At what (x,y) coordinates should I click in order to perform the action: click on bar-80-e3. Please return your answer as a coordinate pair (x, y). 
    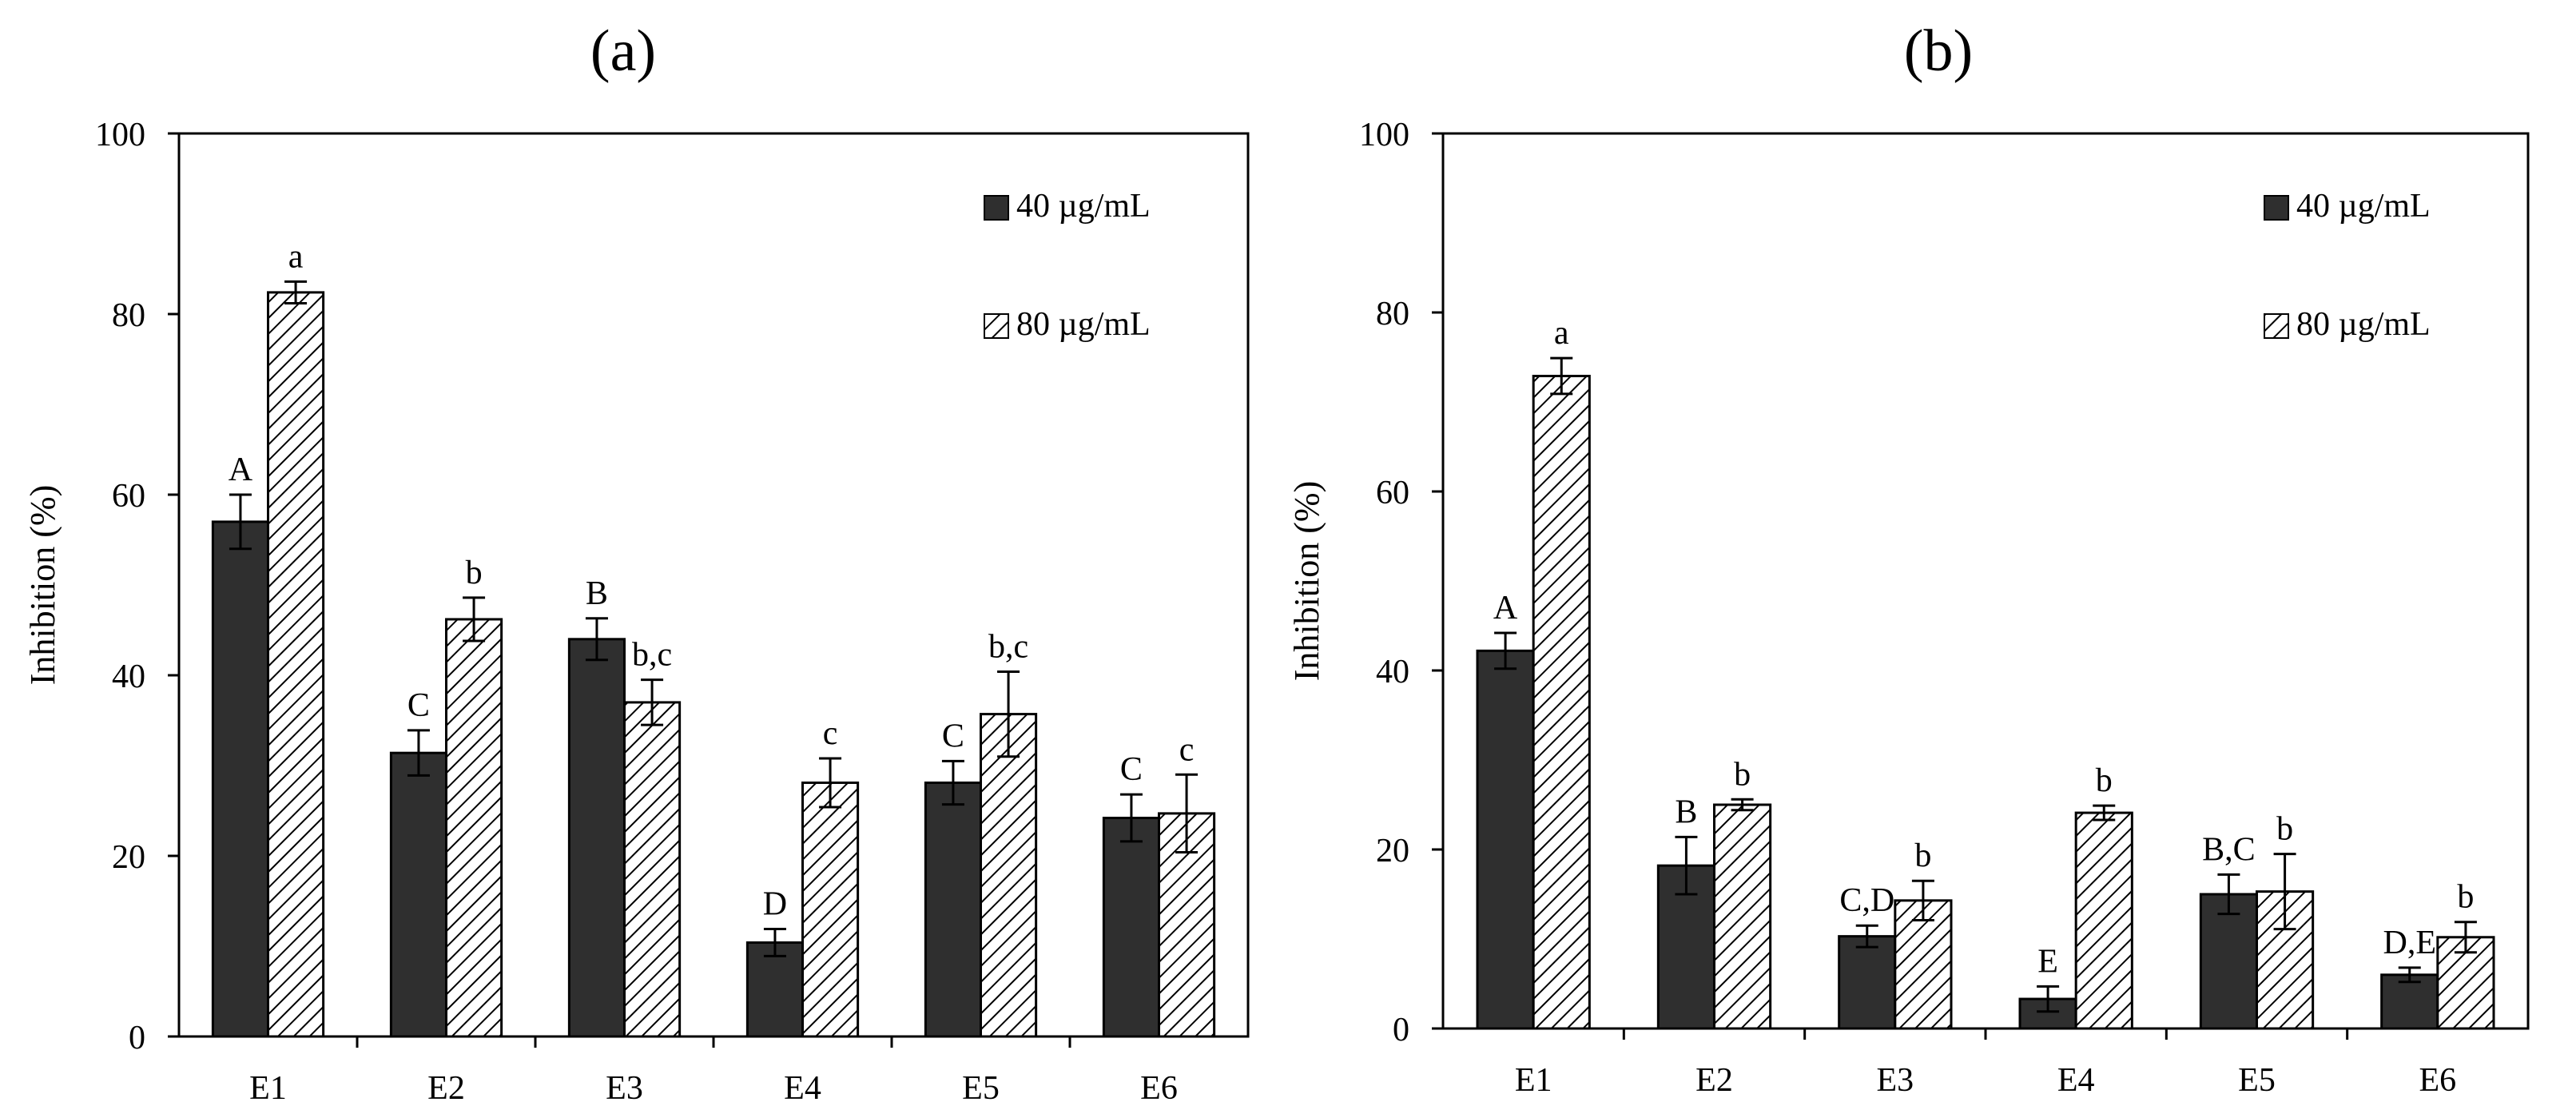
    Looking at the image, I should click on (652, 869).